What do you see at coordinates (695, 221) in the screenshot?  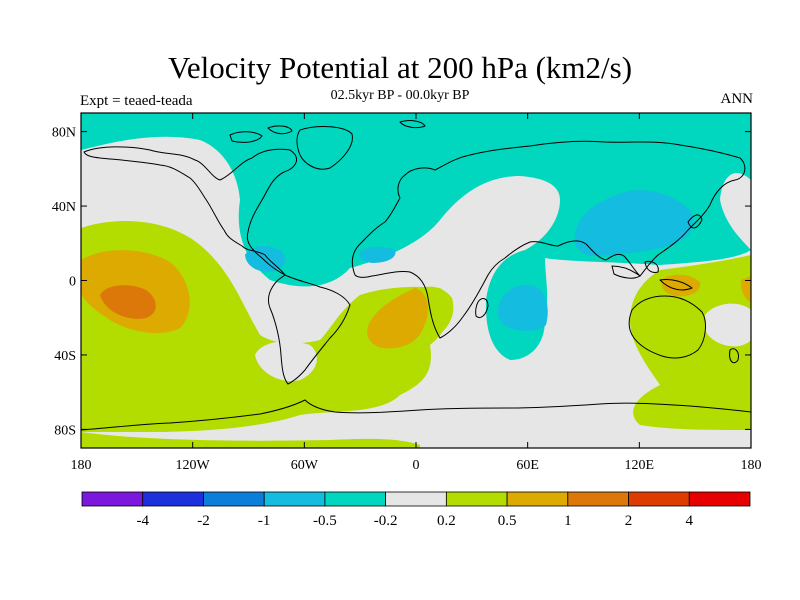 I see `coastline-japan` at bounding box center [695, 221].